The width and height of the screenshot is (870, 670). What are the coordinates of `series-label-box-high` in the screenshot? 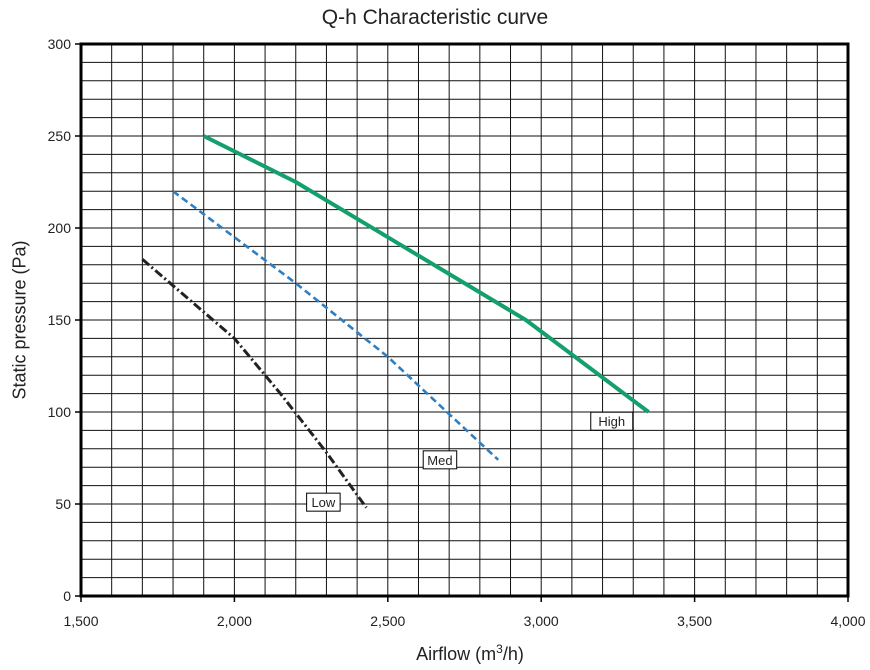 It's located at (612, 421).